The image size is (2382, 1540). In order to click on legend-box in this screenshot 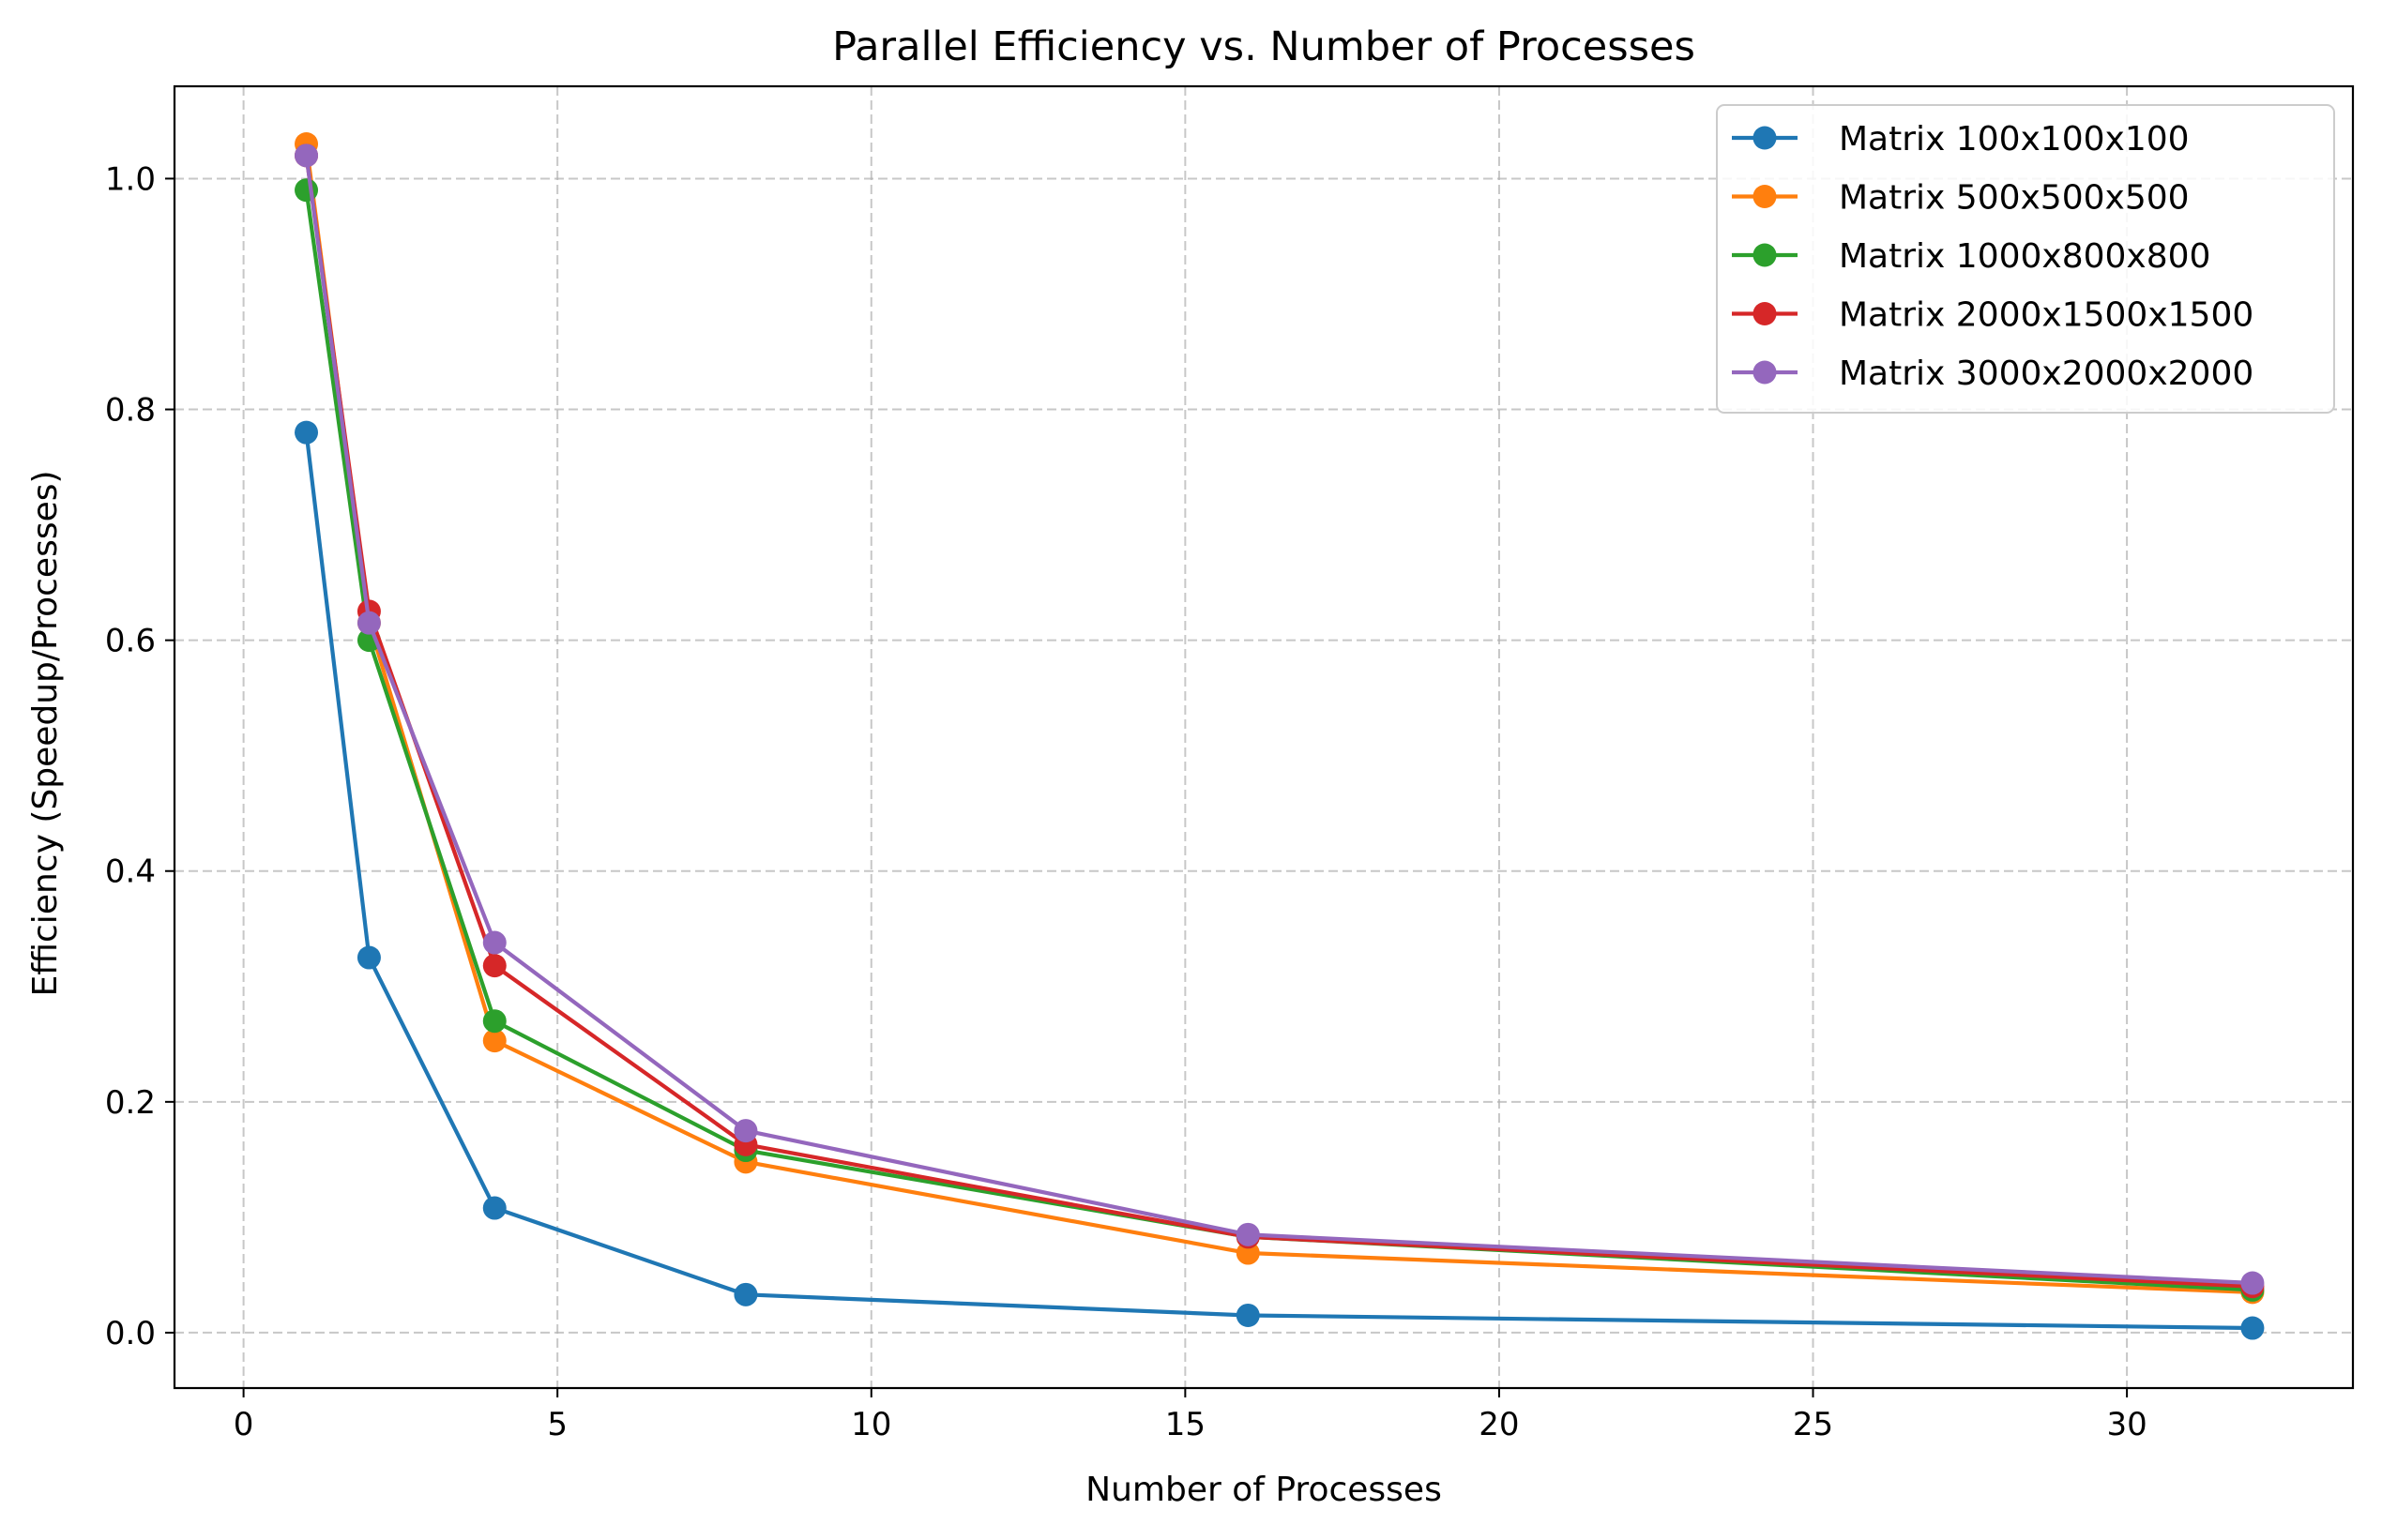, I will do `click(2025, 259)`.